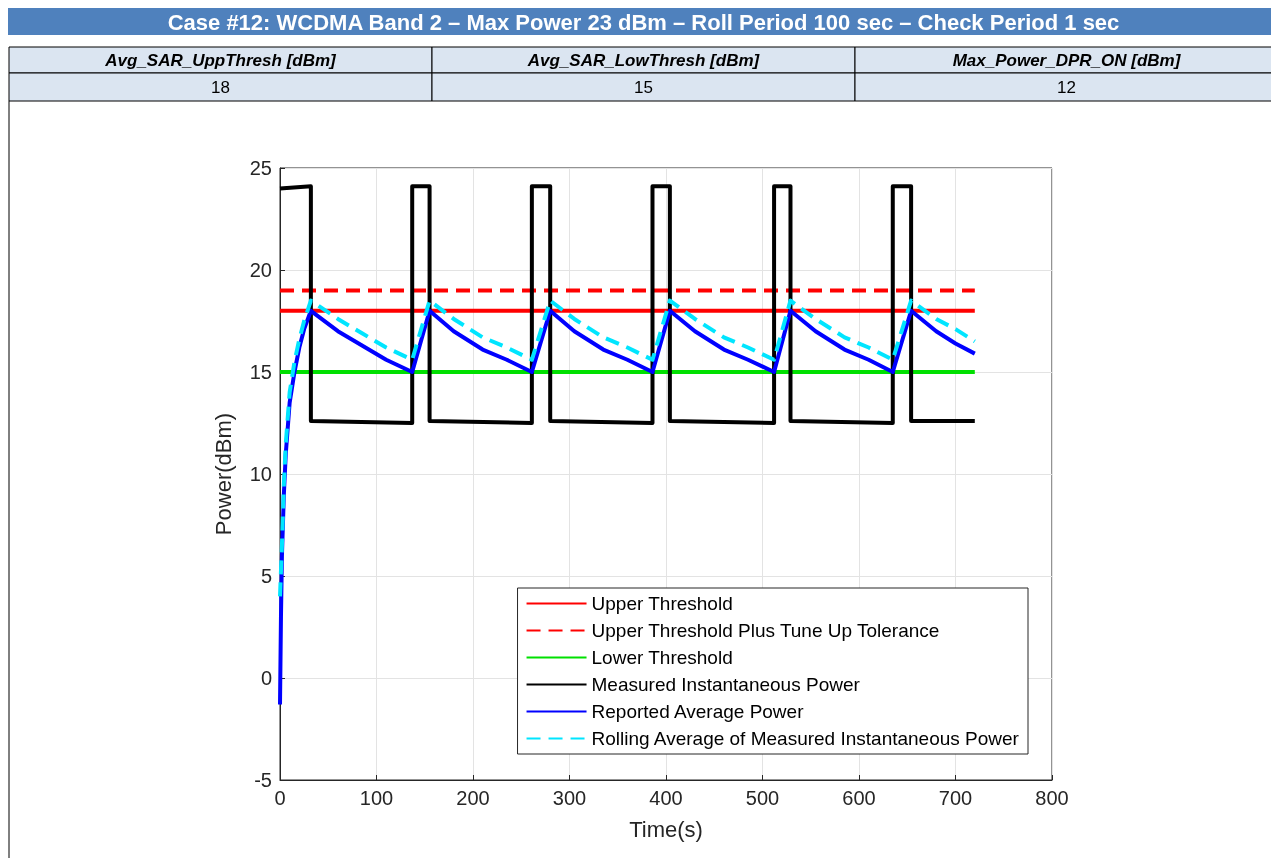 Image resolution: width=1271 pixels, height=858 pixels. What do you see at coordinates (955, 798) in the screenshot?
I see `x-tick-label: 700` at bounding box center [955, 798].